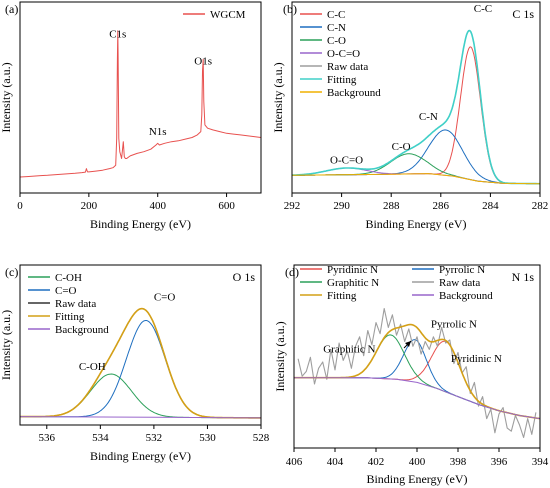 The width and height of the screenshot is (550, 488). What do you see at coordinates (353, 283) in the screenshot?
I see `legend-label: Graphitic N` at bounding box center [353, 283].